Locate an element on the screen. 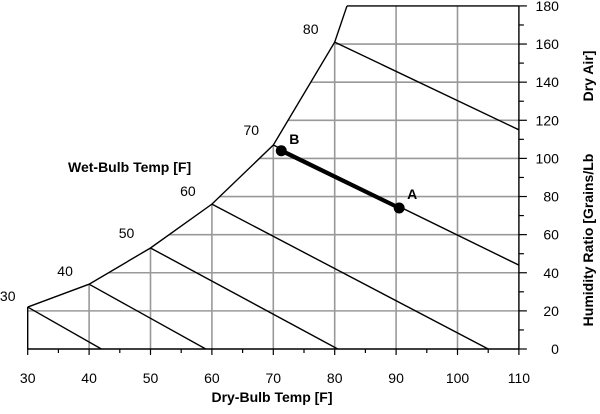 The width and height of the screenshot is (600, 414). x-tick-label: 90 is located at coordinates (396, 378).